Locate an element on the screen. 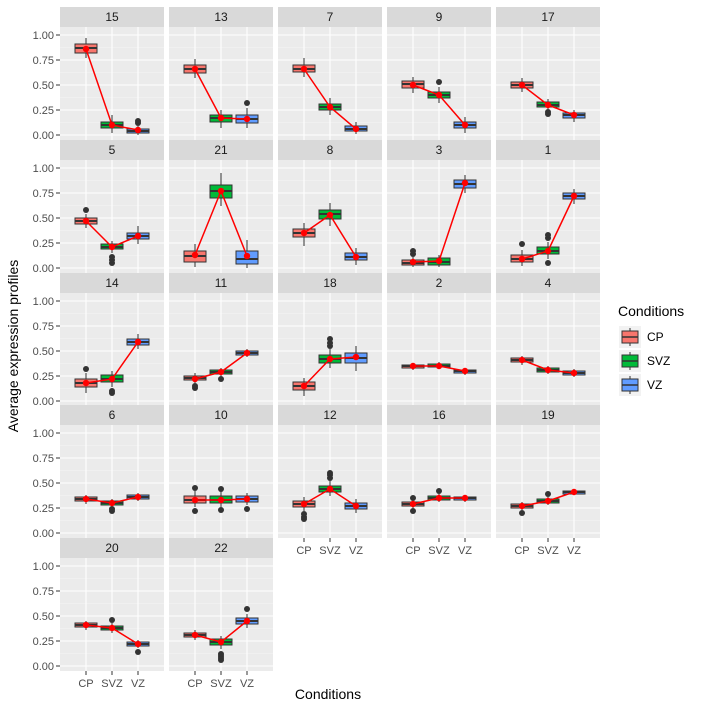 The image size is (708, 708). facet-strip-label: 16 is located at coordinates (439, 415).